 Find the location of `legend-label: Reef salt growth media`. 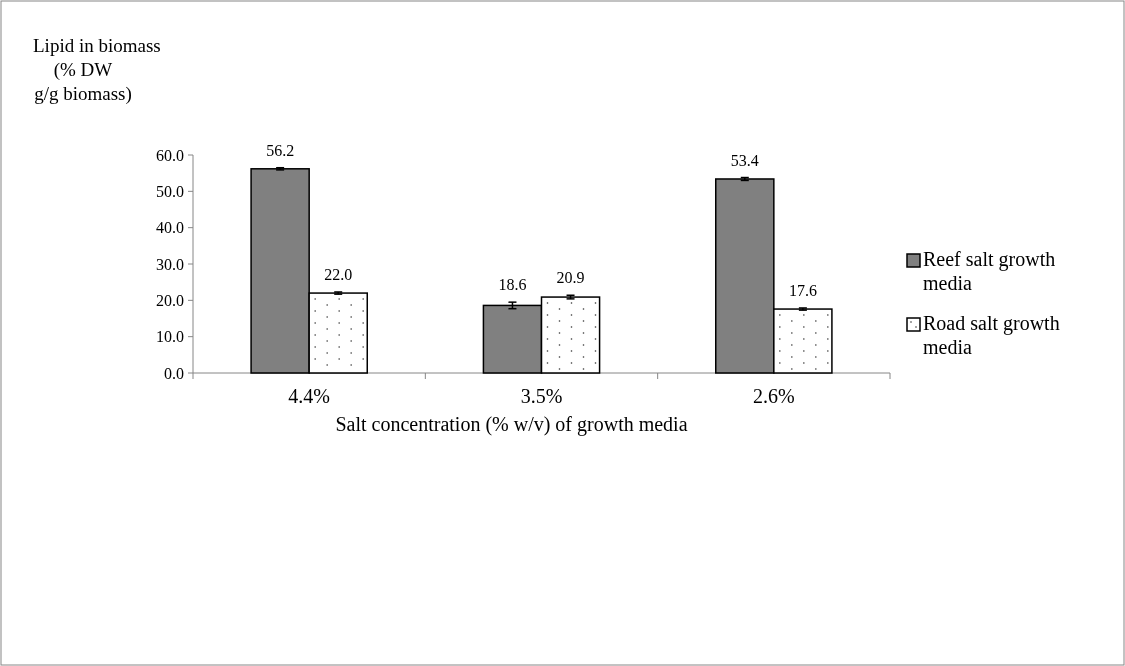

legend-label: Reef salt growth media is located at coordinates (989, 271).